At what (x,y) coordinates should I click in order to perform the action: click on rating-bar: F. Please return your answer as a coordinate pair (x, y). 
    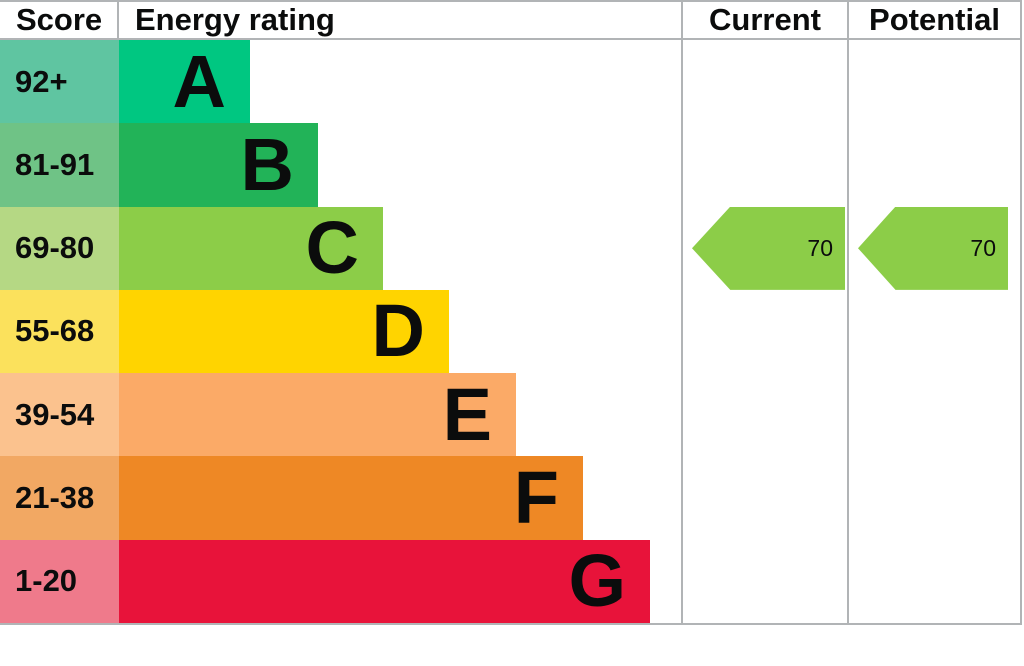
    Looking at the image, I should click on (351, 498).